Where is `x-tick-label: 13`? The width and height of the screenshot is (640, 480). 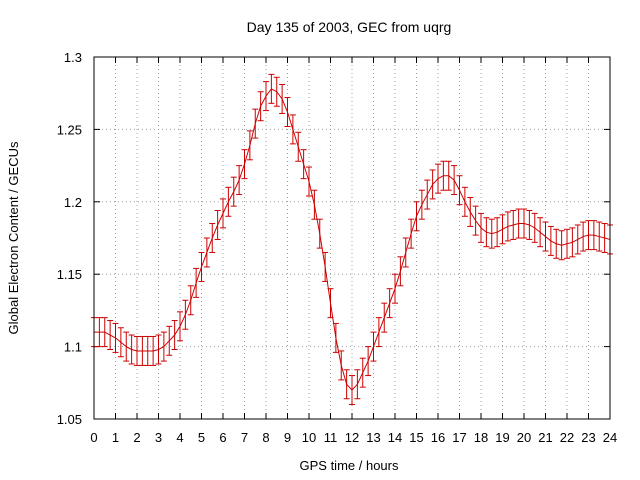
x-tick-label: 13 is located at coordinates (373, 437).